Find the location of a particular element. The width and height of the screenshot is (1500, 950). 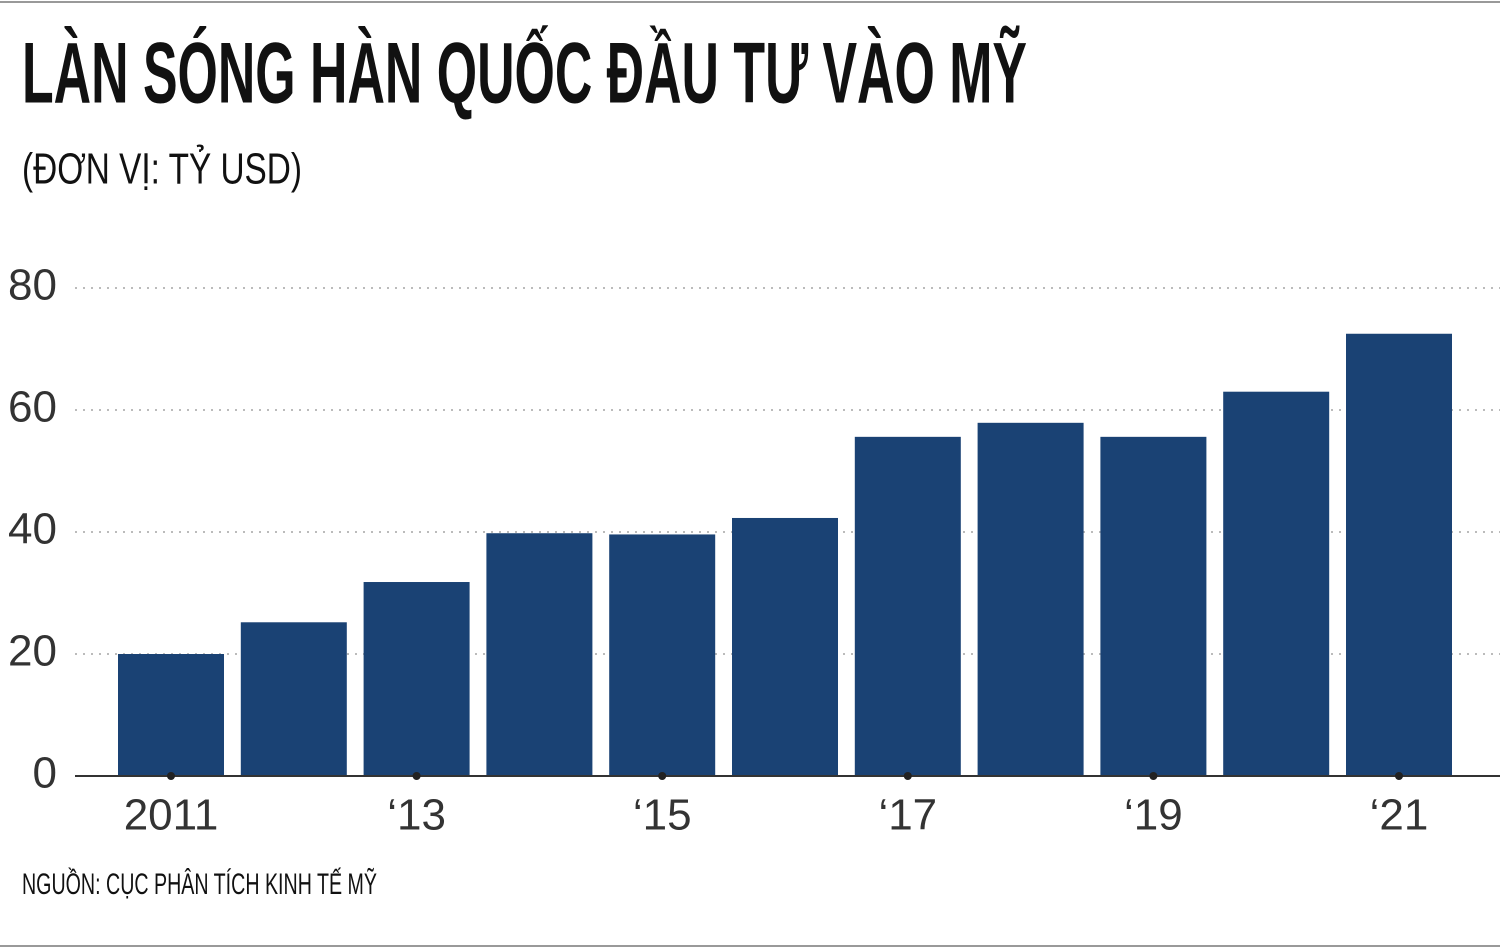

source-note: NGUỒN: CỤC PHÂN TÍCH KINH TẾ MỸ is located at coordinates (199, 884).